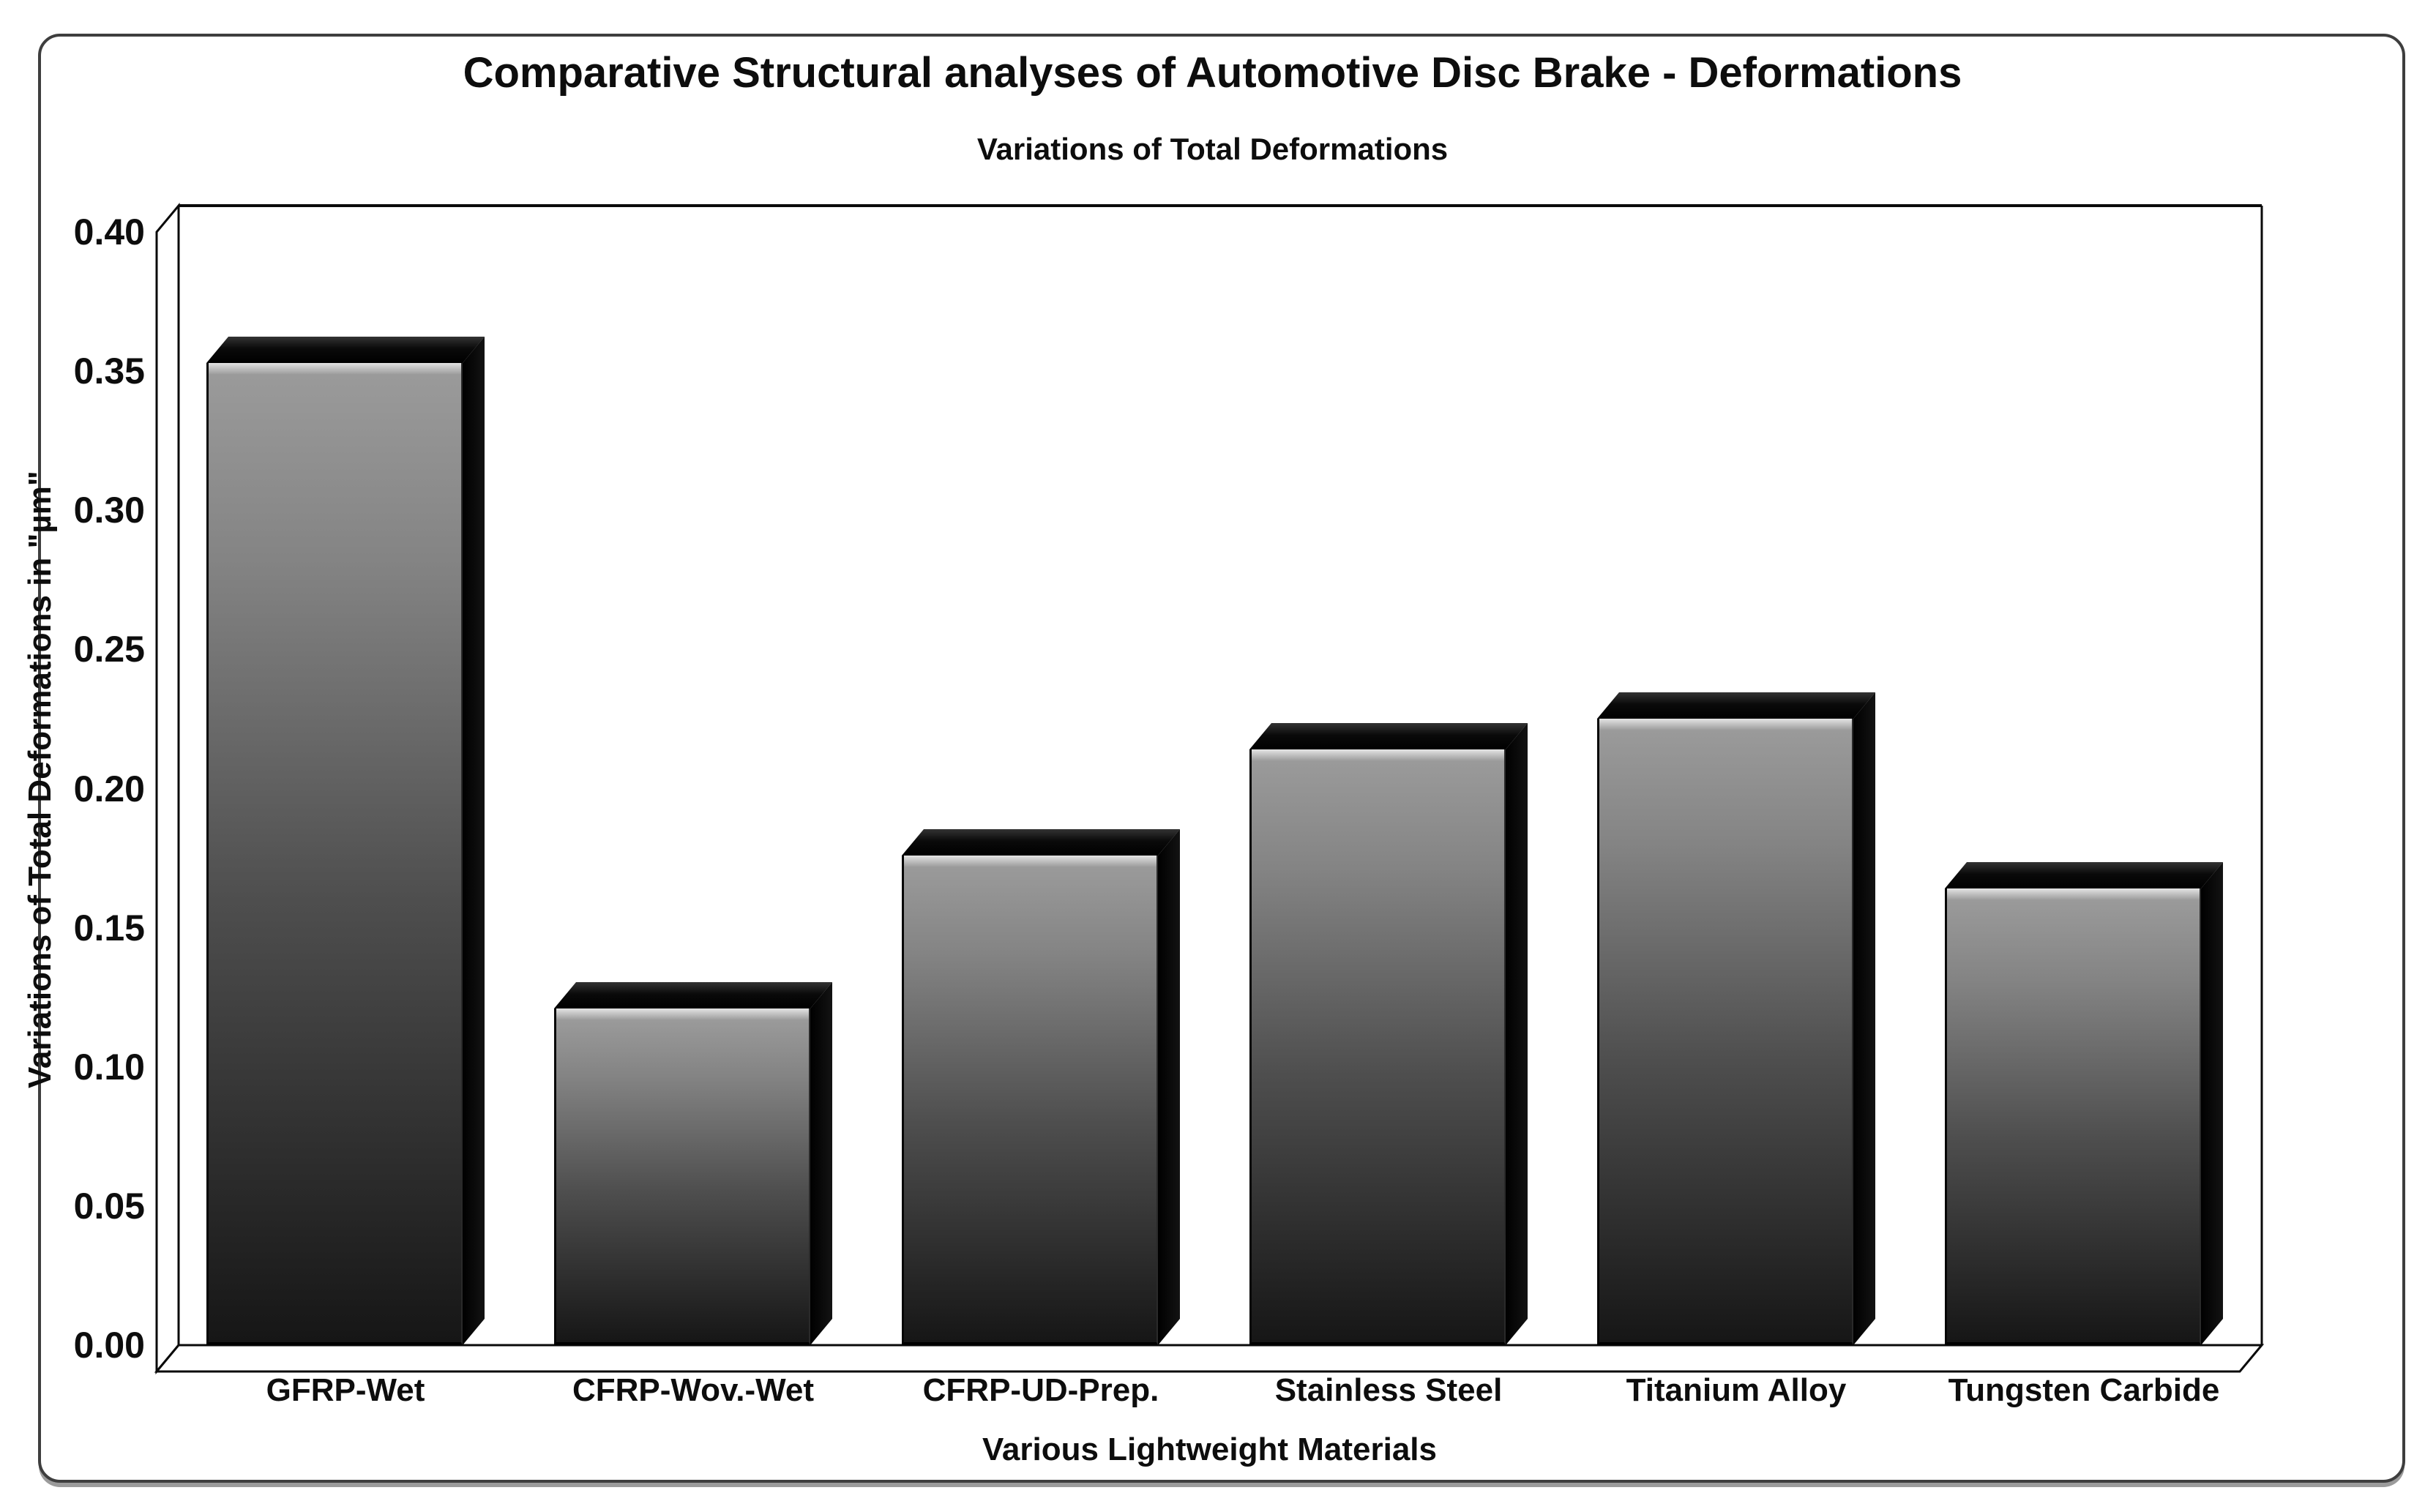  Describe the element at coordinates (109, 927) in the screenshot. I see `y-tick-0.15: 0.15` at that location.